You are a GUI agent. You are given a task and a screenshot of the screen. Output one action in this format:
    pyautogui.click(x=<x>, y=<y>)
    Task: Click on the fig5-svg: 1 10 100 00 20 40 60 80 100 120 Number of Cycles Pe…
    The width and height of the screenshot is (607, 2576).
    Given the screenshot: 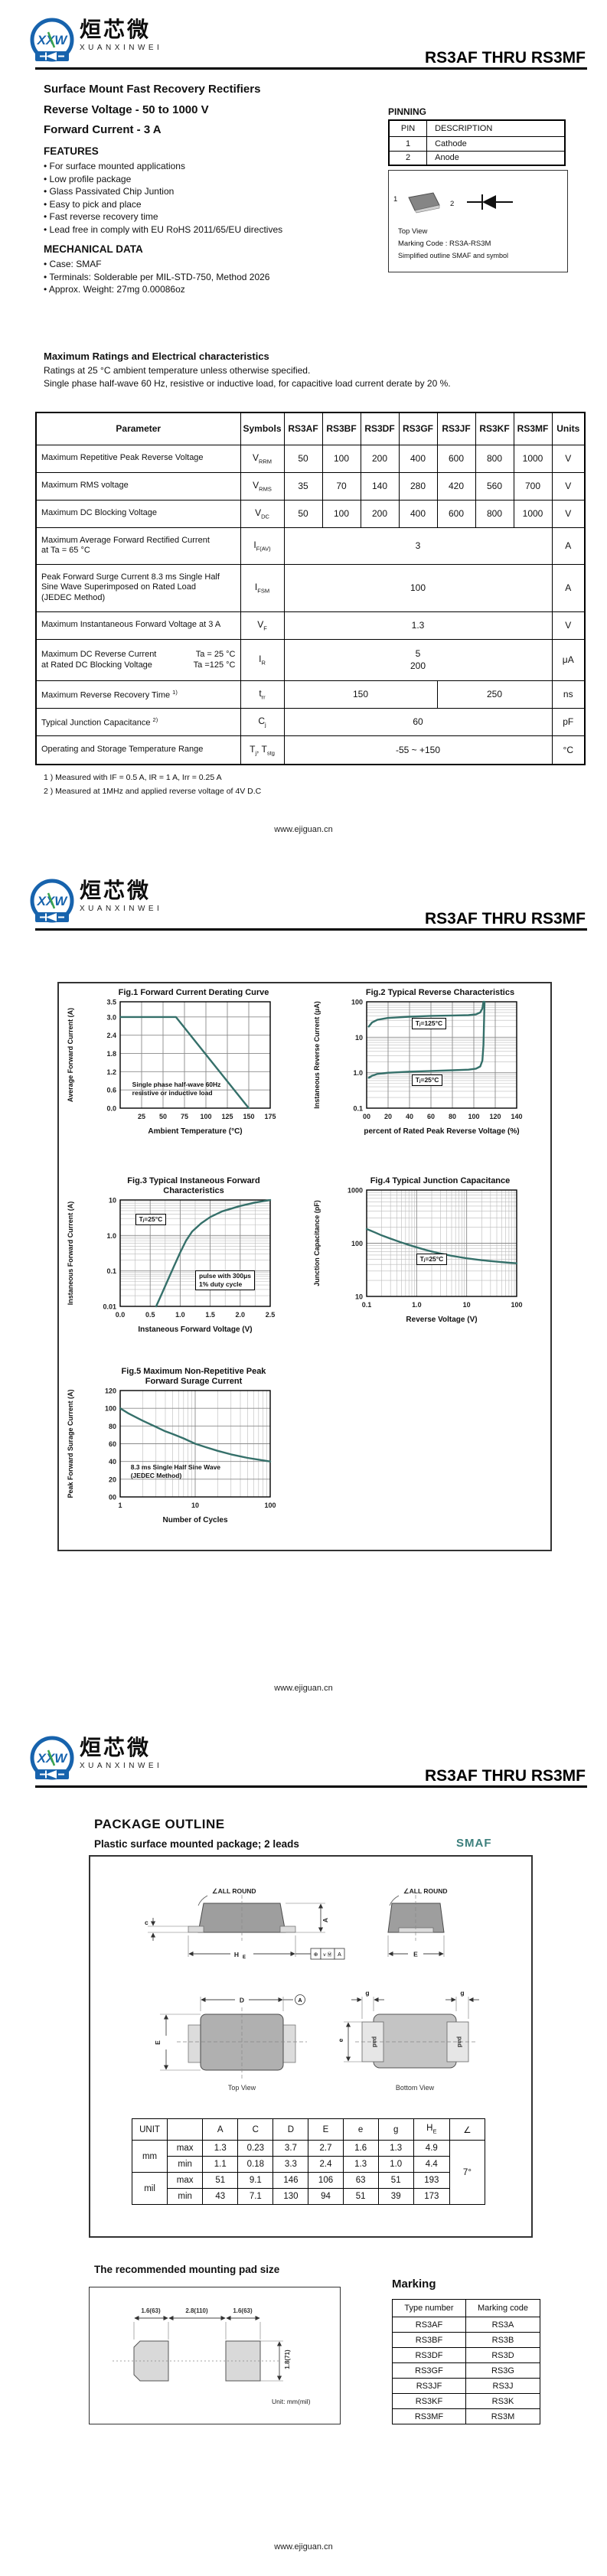 What is the action you would take?
    pyautogui.click(x=172, y=1456)
    